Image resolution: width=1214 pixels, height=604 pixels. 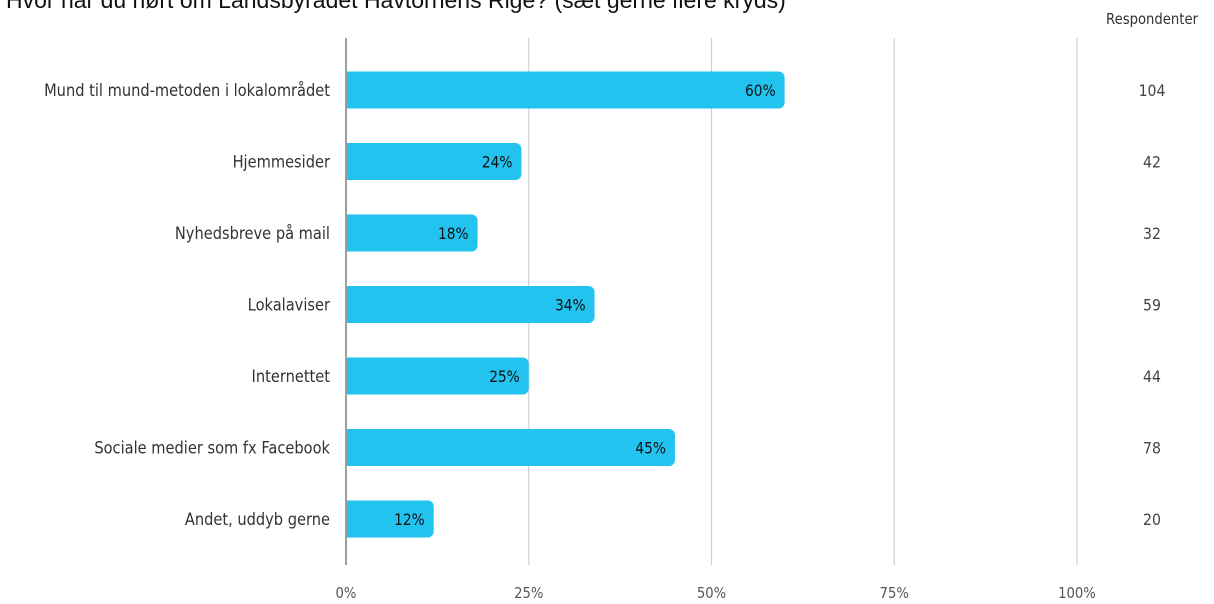 What do you see at coordinates (760, 90) in the screenshot?
I see `data-label: 60%` at bounding box center [760, 90].